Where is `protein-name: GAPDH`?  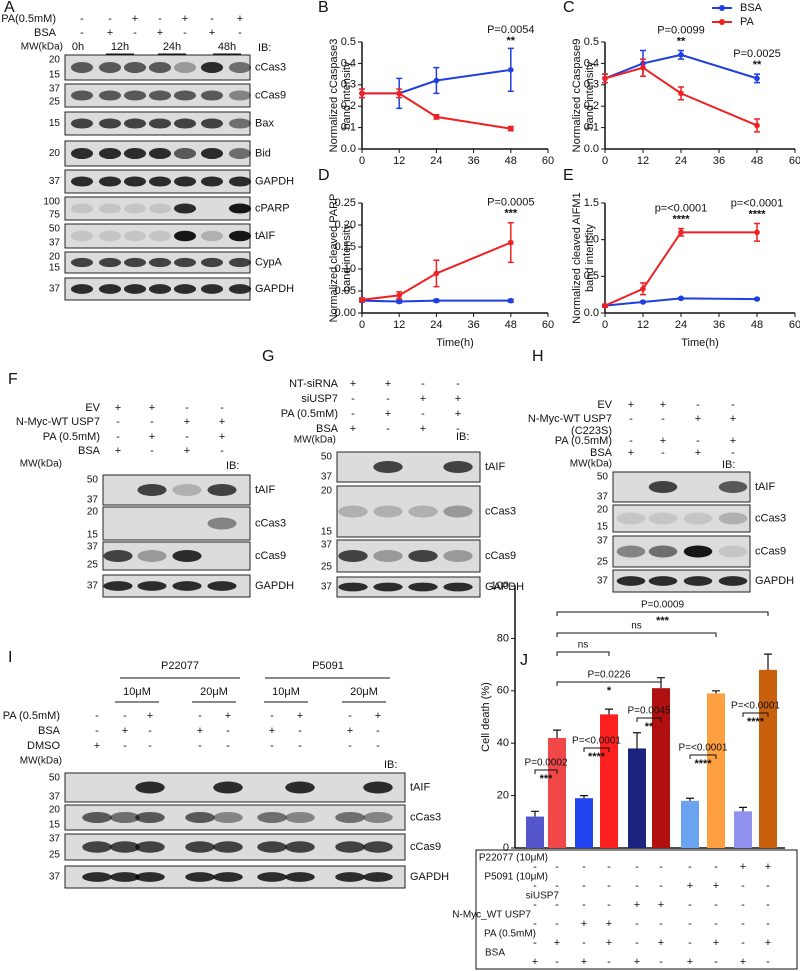 protein-name: GAPDH is located at coordinates (274, 181).